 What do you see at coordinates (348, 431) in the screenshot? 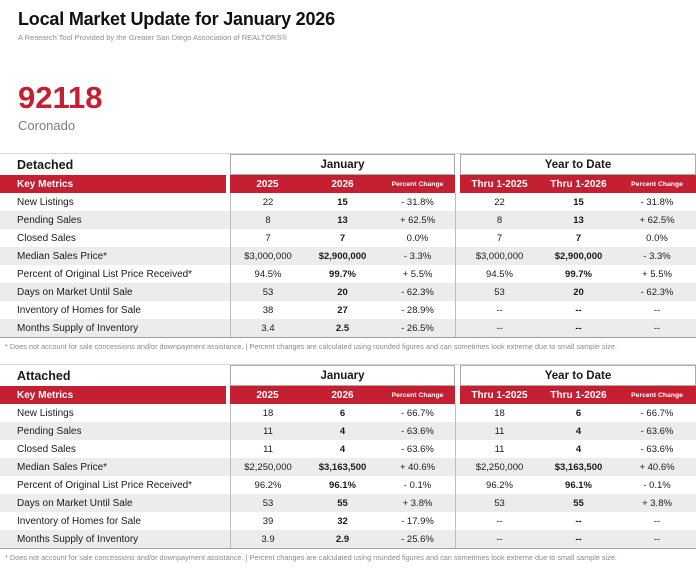
I see `table-row: Pending Sales 11 4 - 63.6% 11 4 - 63.6%` at bounding box center [348, 431].